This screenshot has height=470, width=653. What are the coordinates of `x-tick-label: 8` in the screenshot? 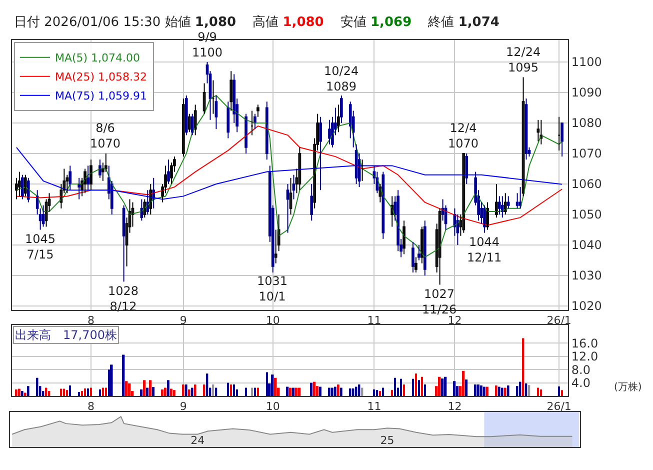 It's located at (91, 407).